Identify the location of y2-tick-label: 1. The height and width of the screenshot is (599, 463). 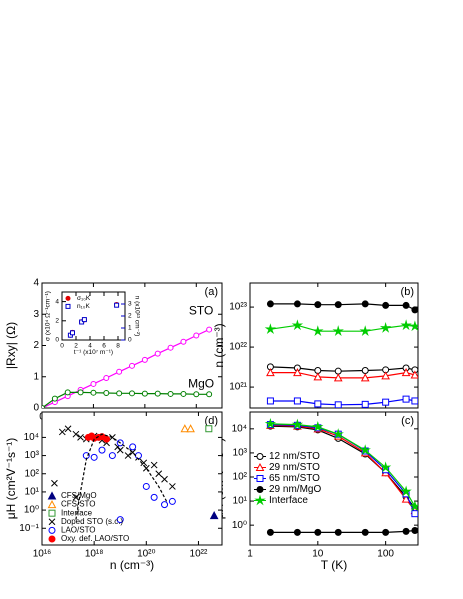
(130, 328).